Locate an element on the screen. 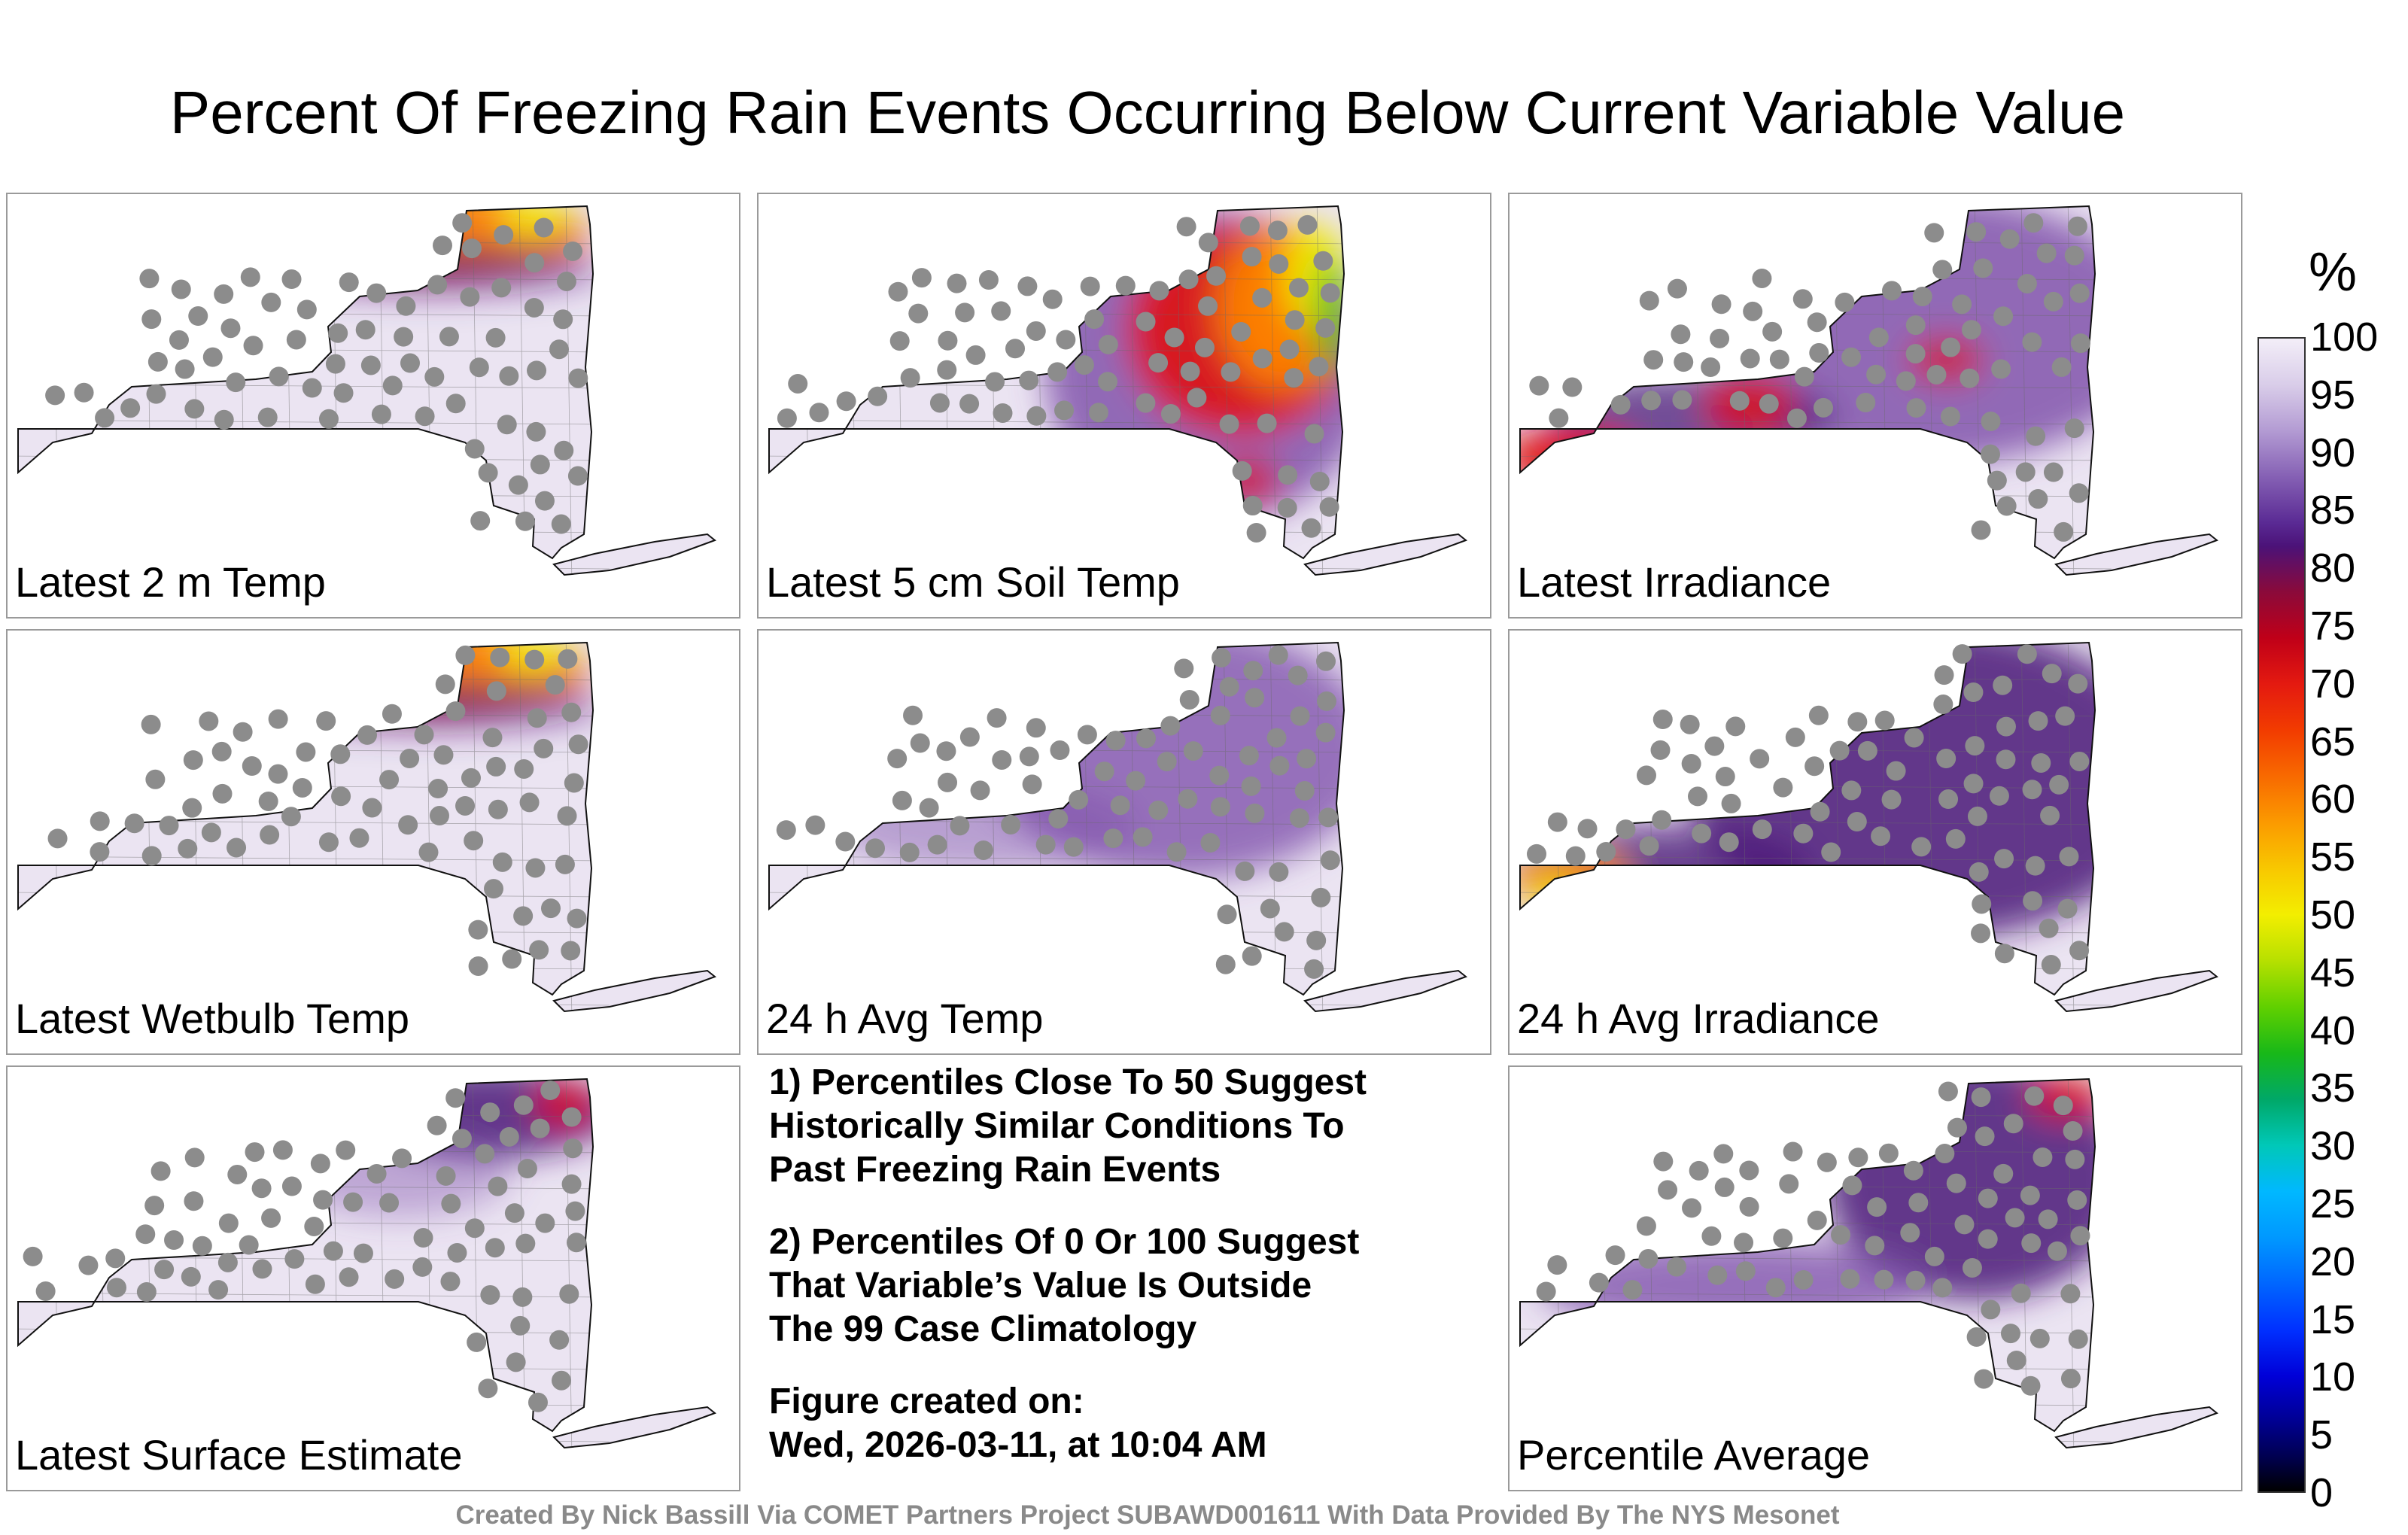  map-percentile-average is located at coordinates (1869, 1263).